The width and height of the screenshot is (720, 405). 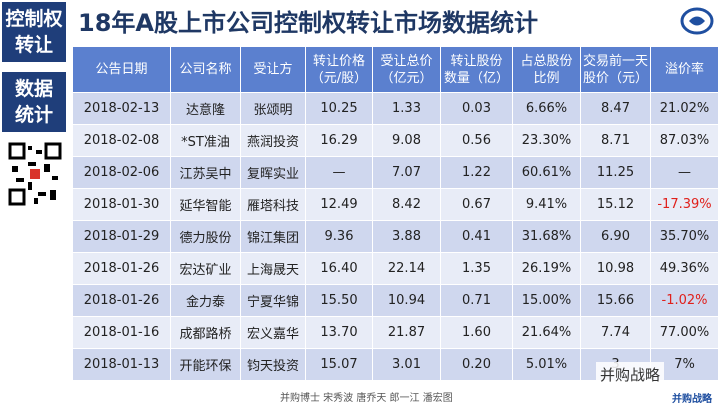 I want to click on footer: 并购博士 宋秀波 唐乔天 郎一江 潘宏图, so click(x=366, y=398).